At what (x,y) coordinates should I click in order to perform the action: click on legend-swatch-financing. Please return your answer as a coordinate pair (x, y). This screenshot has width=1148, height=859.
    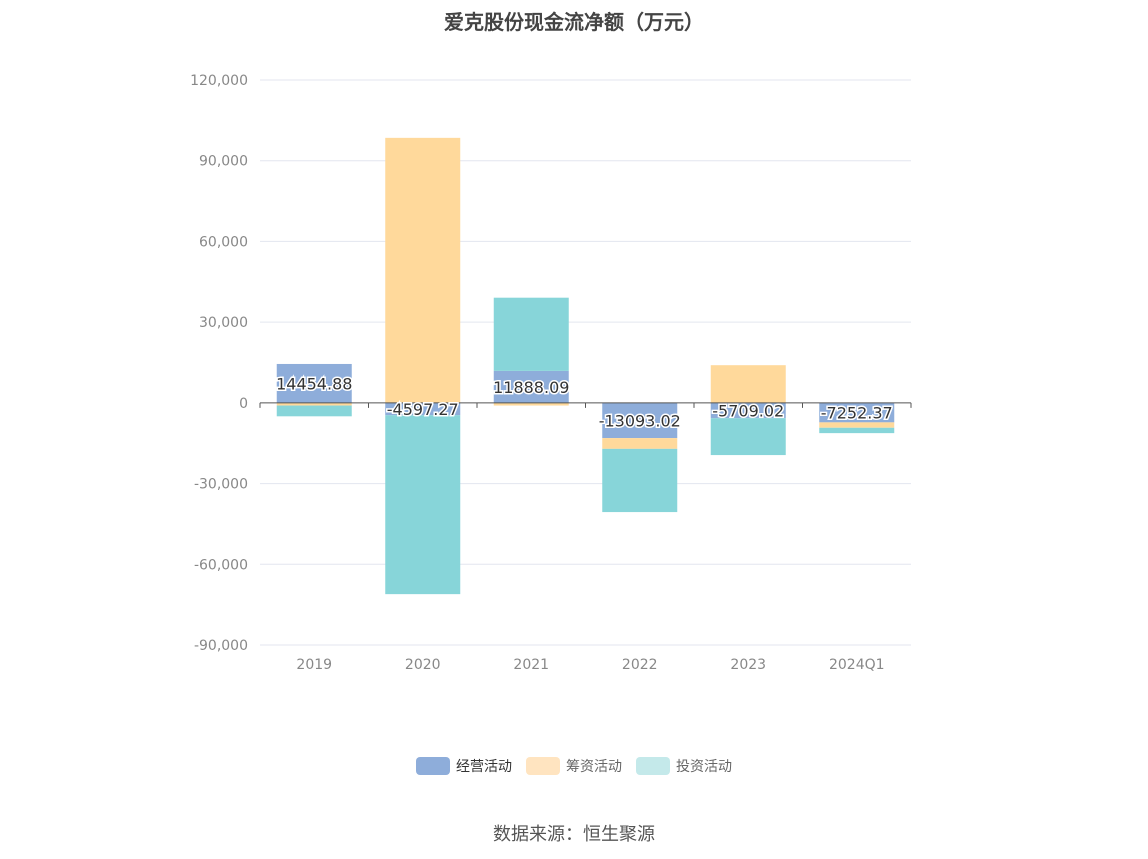
    Looking at the image, I should click on (543, 766).